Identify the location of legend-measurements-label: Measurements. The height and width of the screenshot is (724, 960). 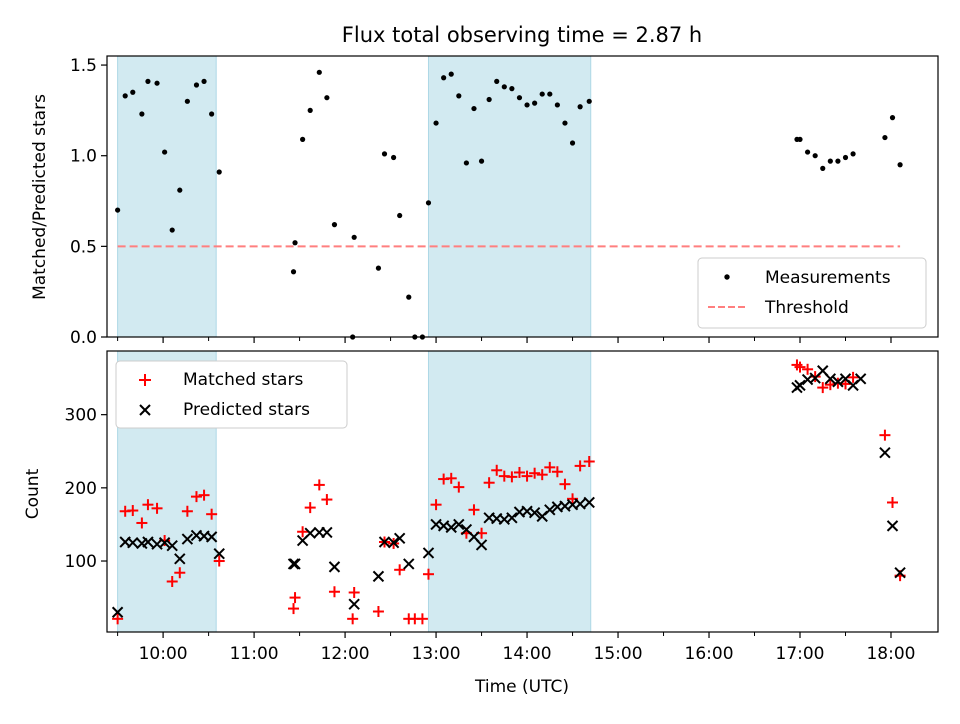
(828, 278).